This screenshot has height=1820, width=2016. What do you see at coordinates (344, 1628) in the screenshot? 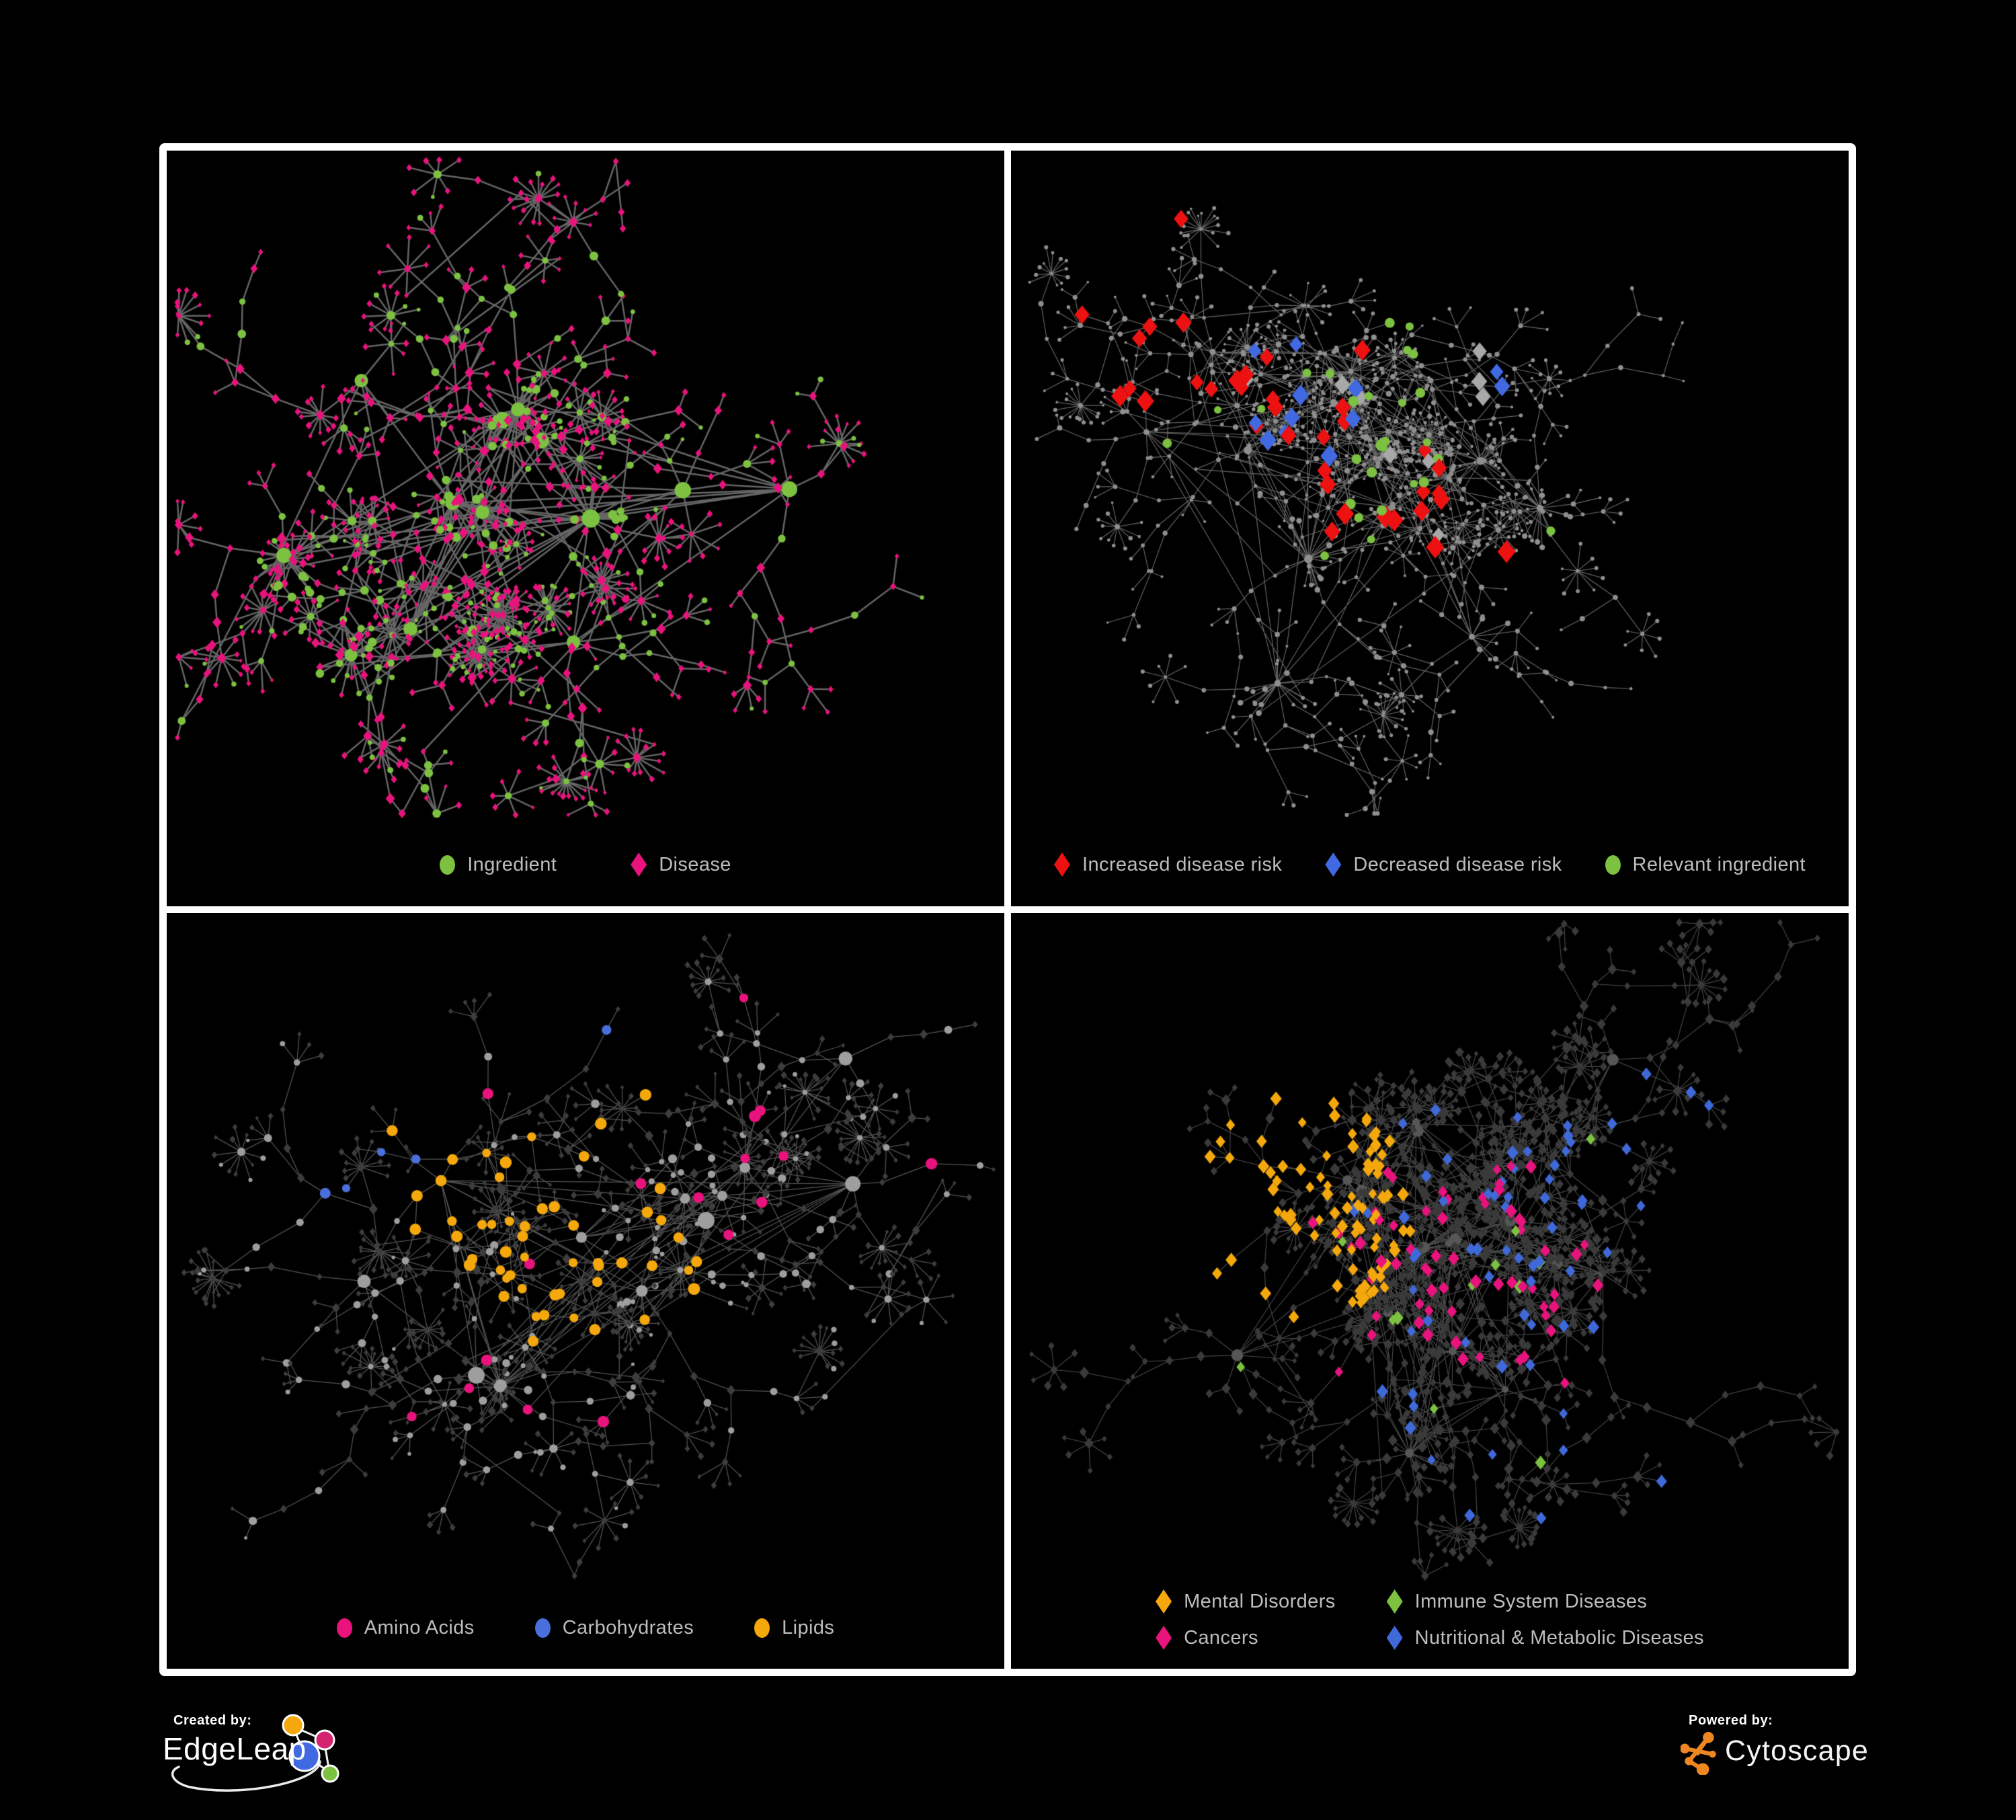
I see `amino-acids-circle-icon` at bounding box center [344, 1628].